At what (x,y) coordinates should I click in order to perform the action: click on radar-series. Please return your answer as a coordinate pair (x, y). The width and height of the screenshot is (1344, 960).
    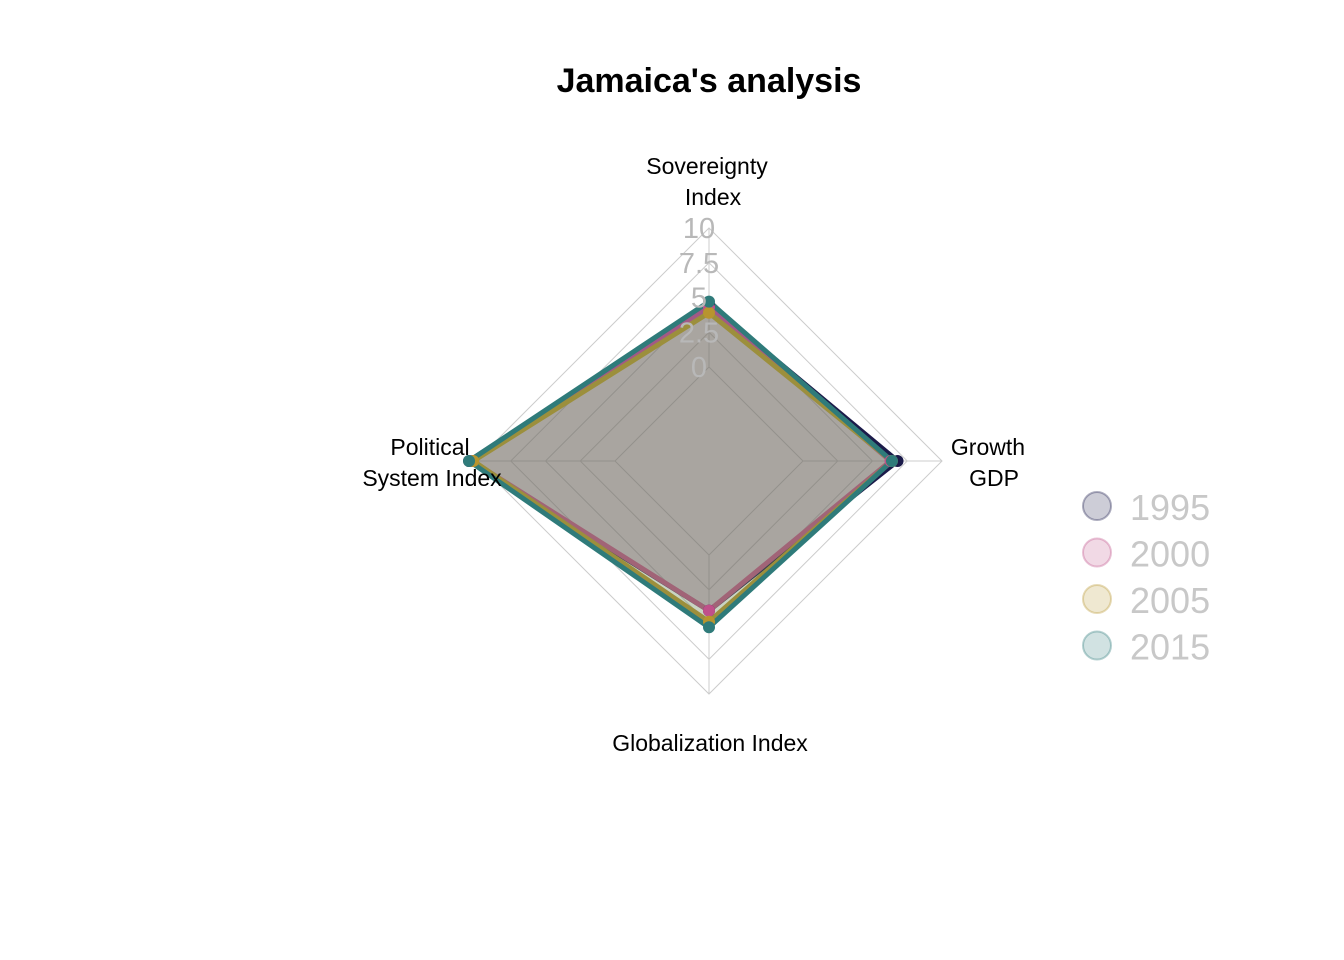
    Looking at the image, I should click on (683, 464).